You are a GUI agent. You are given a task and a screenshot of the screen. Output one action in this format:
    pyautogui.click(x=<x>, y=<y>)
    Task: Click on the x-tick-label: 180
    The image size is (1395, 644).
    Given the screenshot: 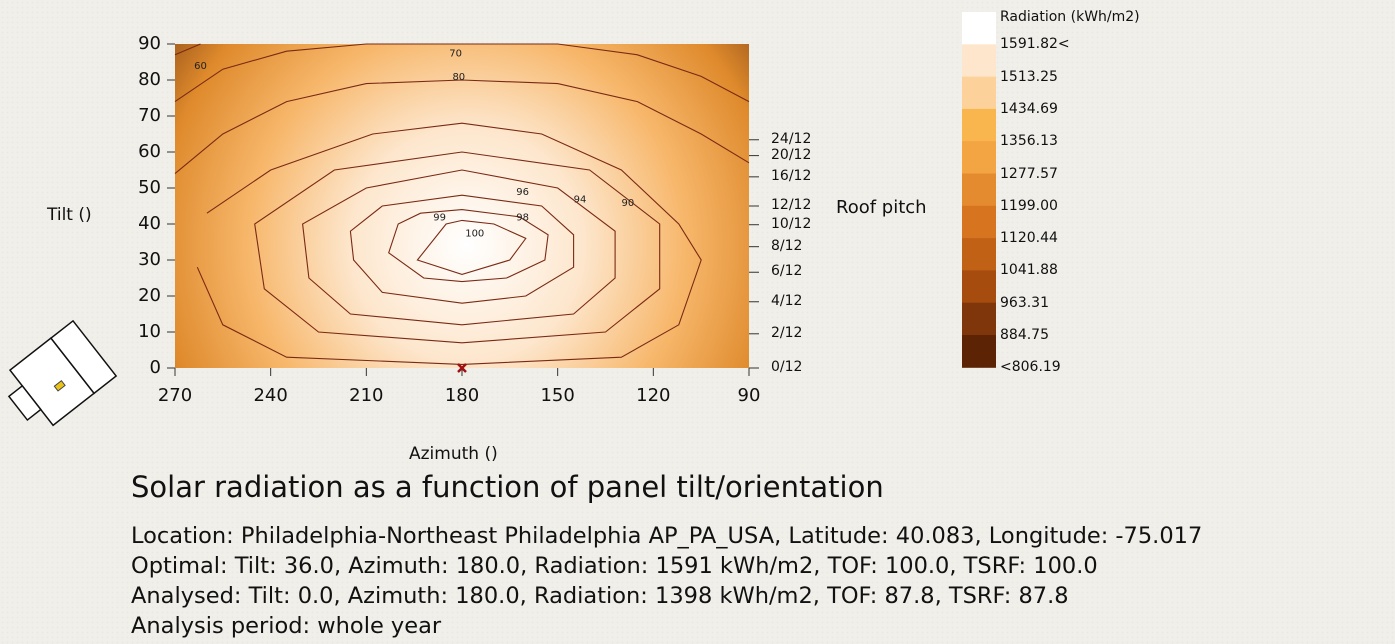 What is the action you would take?
    pyautogui.click(x=462, y=395)
    